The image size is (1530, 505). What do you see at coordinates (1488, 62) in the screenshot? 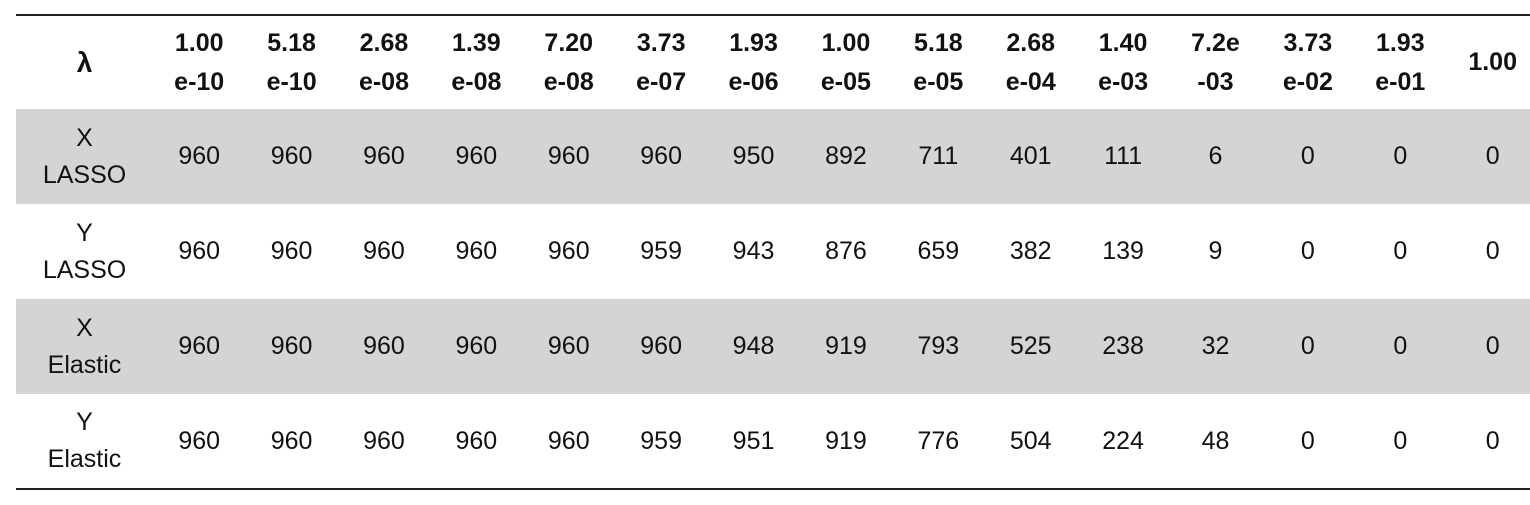
I see `lambda-value-header: 1.00` at bounding box center [1488, 62].